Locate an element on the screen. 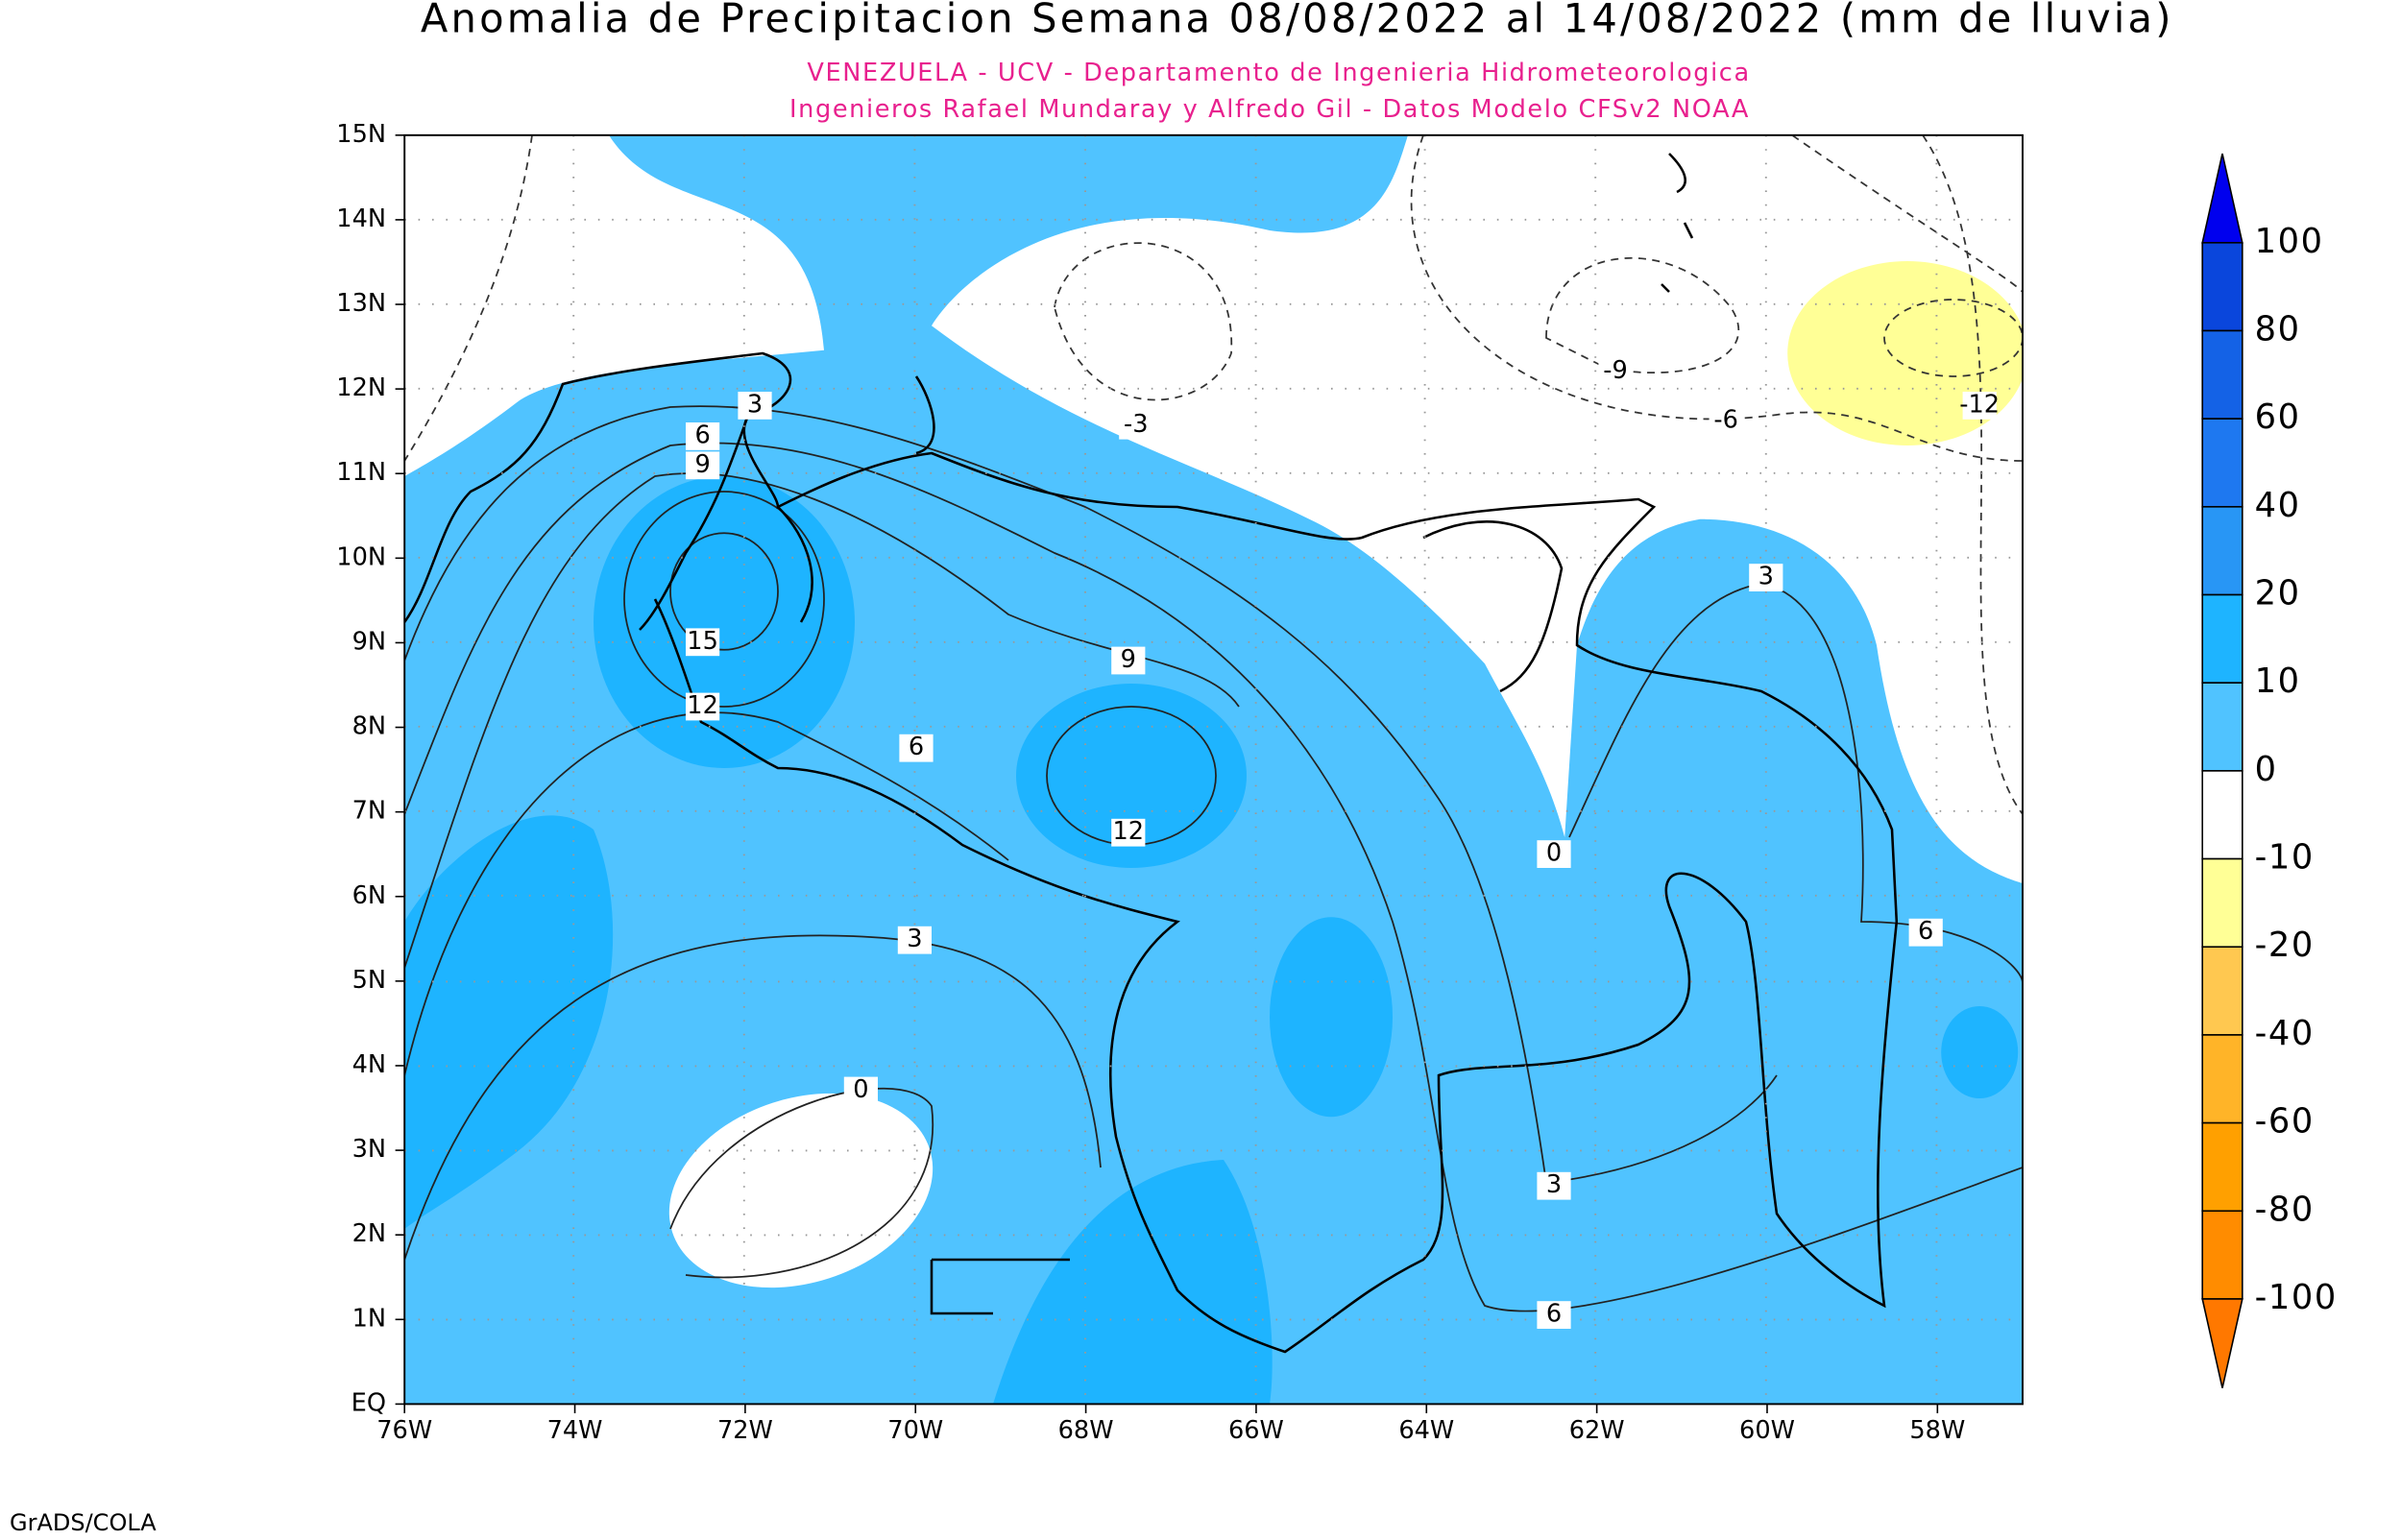 The height and width of the screenshot is (1540, 2401). contour-label: -6 is located at coordinates (1726, 419).